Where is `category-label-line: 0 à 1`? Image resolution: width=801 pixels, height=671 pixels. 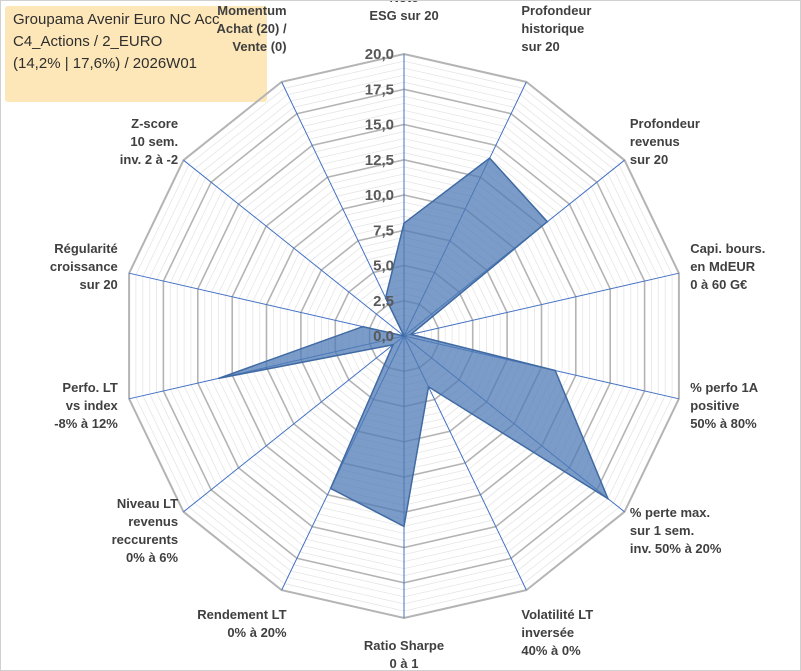
category-label-line: 0 à 1 is located at coordinates (404, 663).